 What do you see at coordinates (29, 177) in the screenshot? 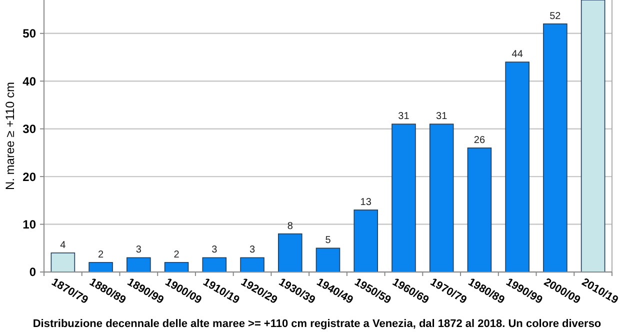
I see `y-tick-label: 20` at bounding box center [29, 177].